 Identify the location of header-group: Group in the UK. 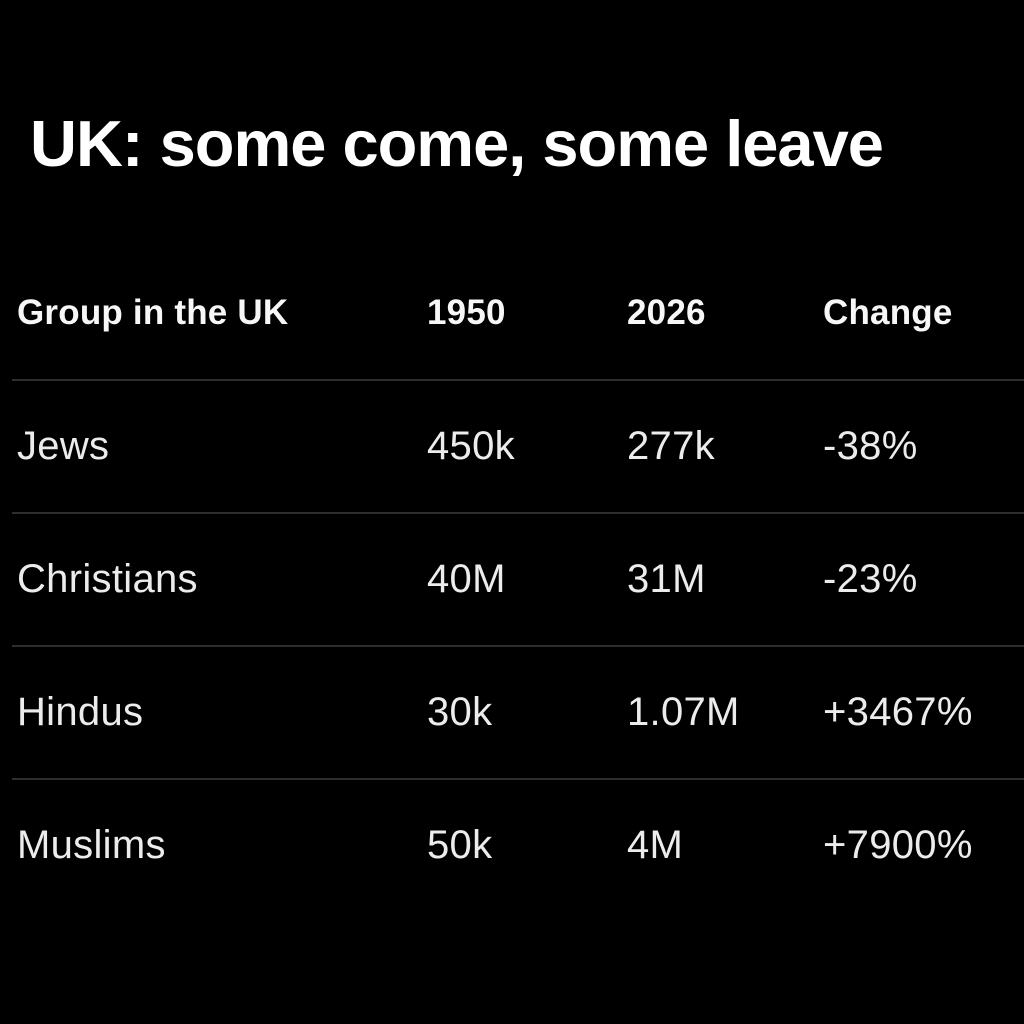
(153, 312).